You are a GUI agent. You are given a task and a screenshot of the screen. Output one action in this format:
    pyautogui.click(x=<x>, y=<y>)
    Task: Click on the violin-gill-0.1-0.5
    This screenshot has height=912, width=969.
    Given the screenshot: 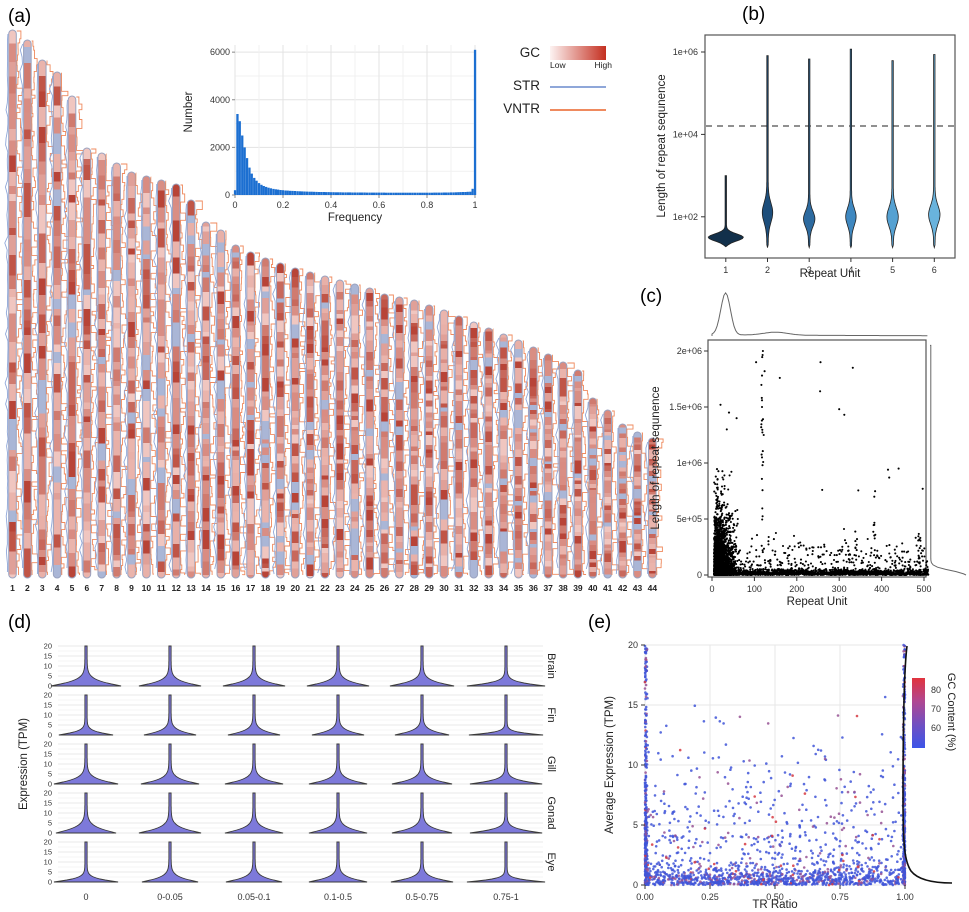 What is the action you would take?
    pyautogui.click(x=338, y=764)
    